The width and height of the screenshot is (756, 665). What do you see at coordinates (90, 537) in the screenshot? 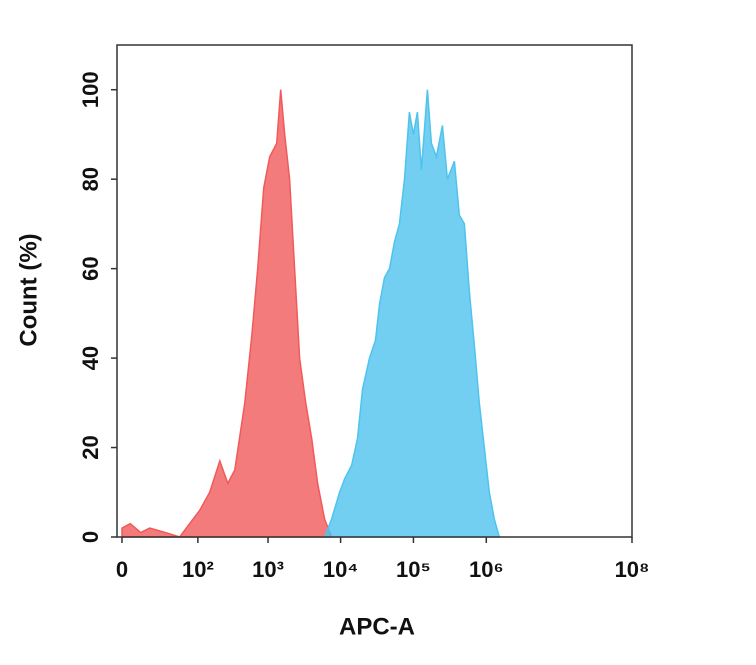
I see `y-tick-label: 0` at bounding box center [90, 537].